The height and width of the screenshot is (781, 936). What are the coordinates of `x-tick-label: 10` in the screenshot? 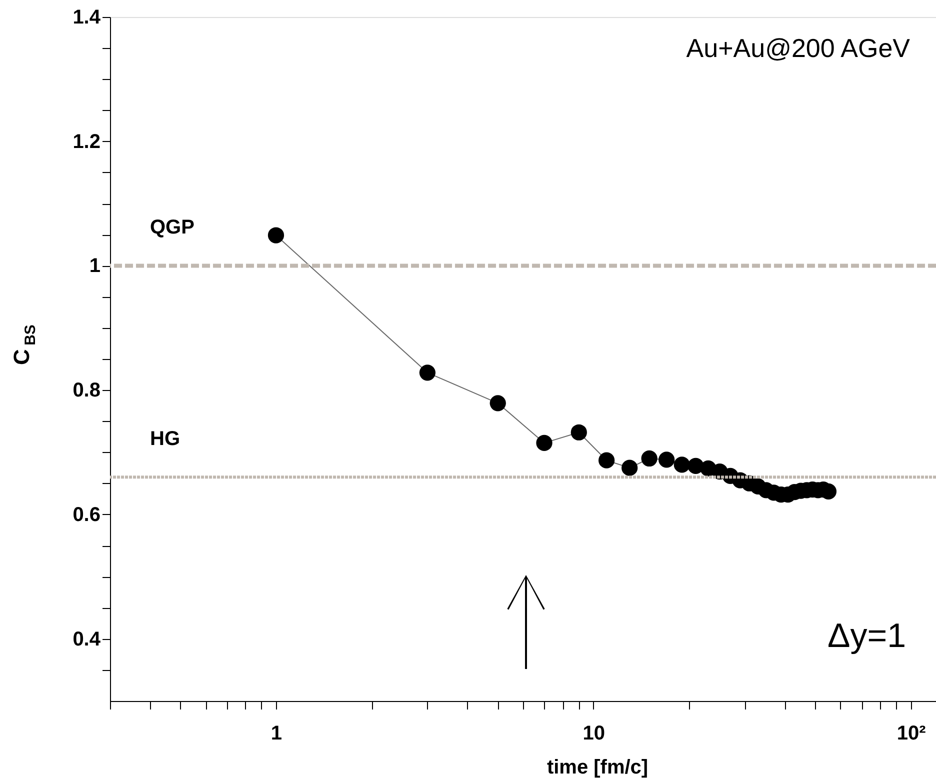 It's located at (594, 733).